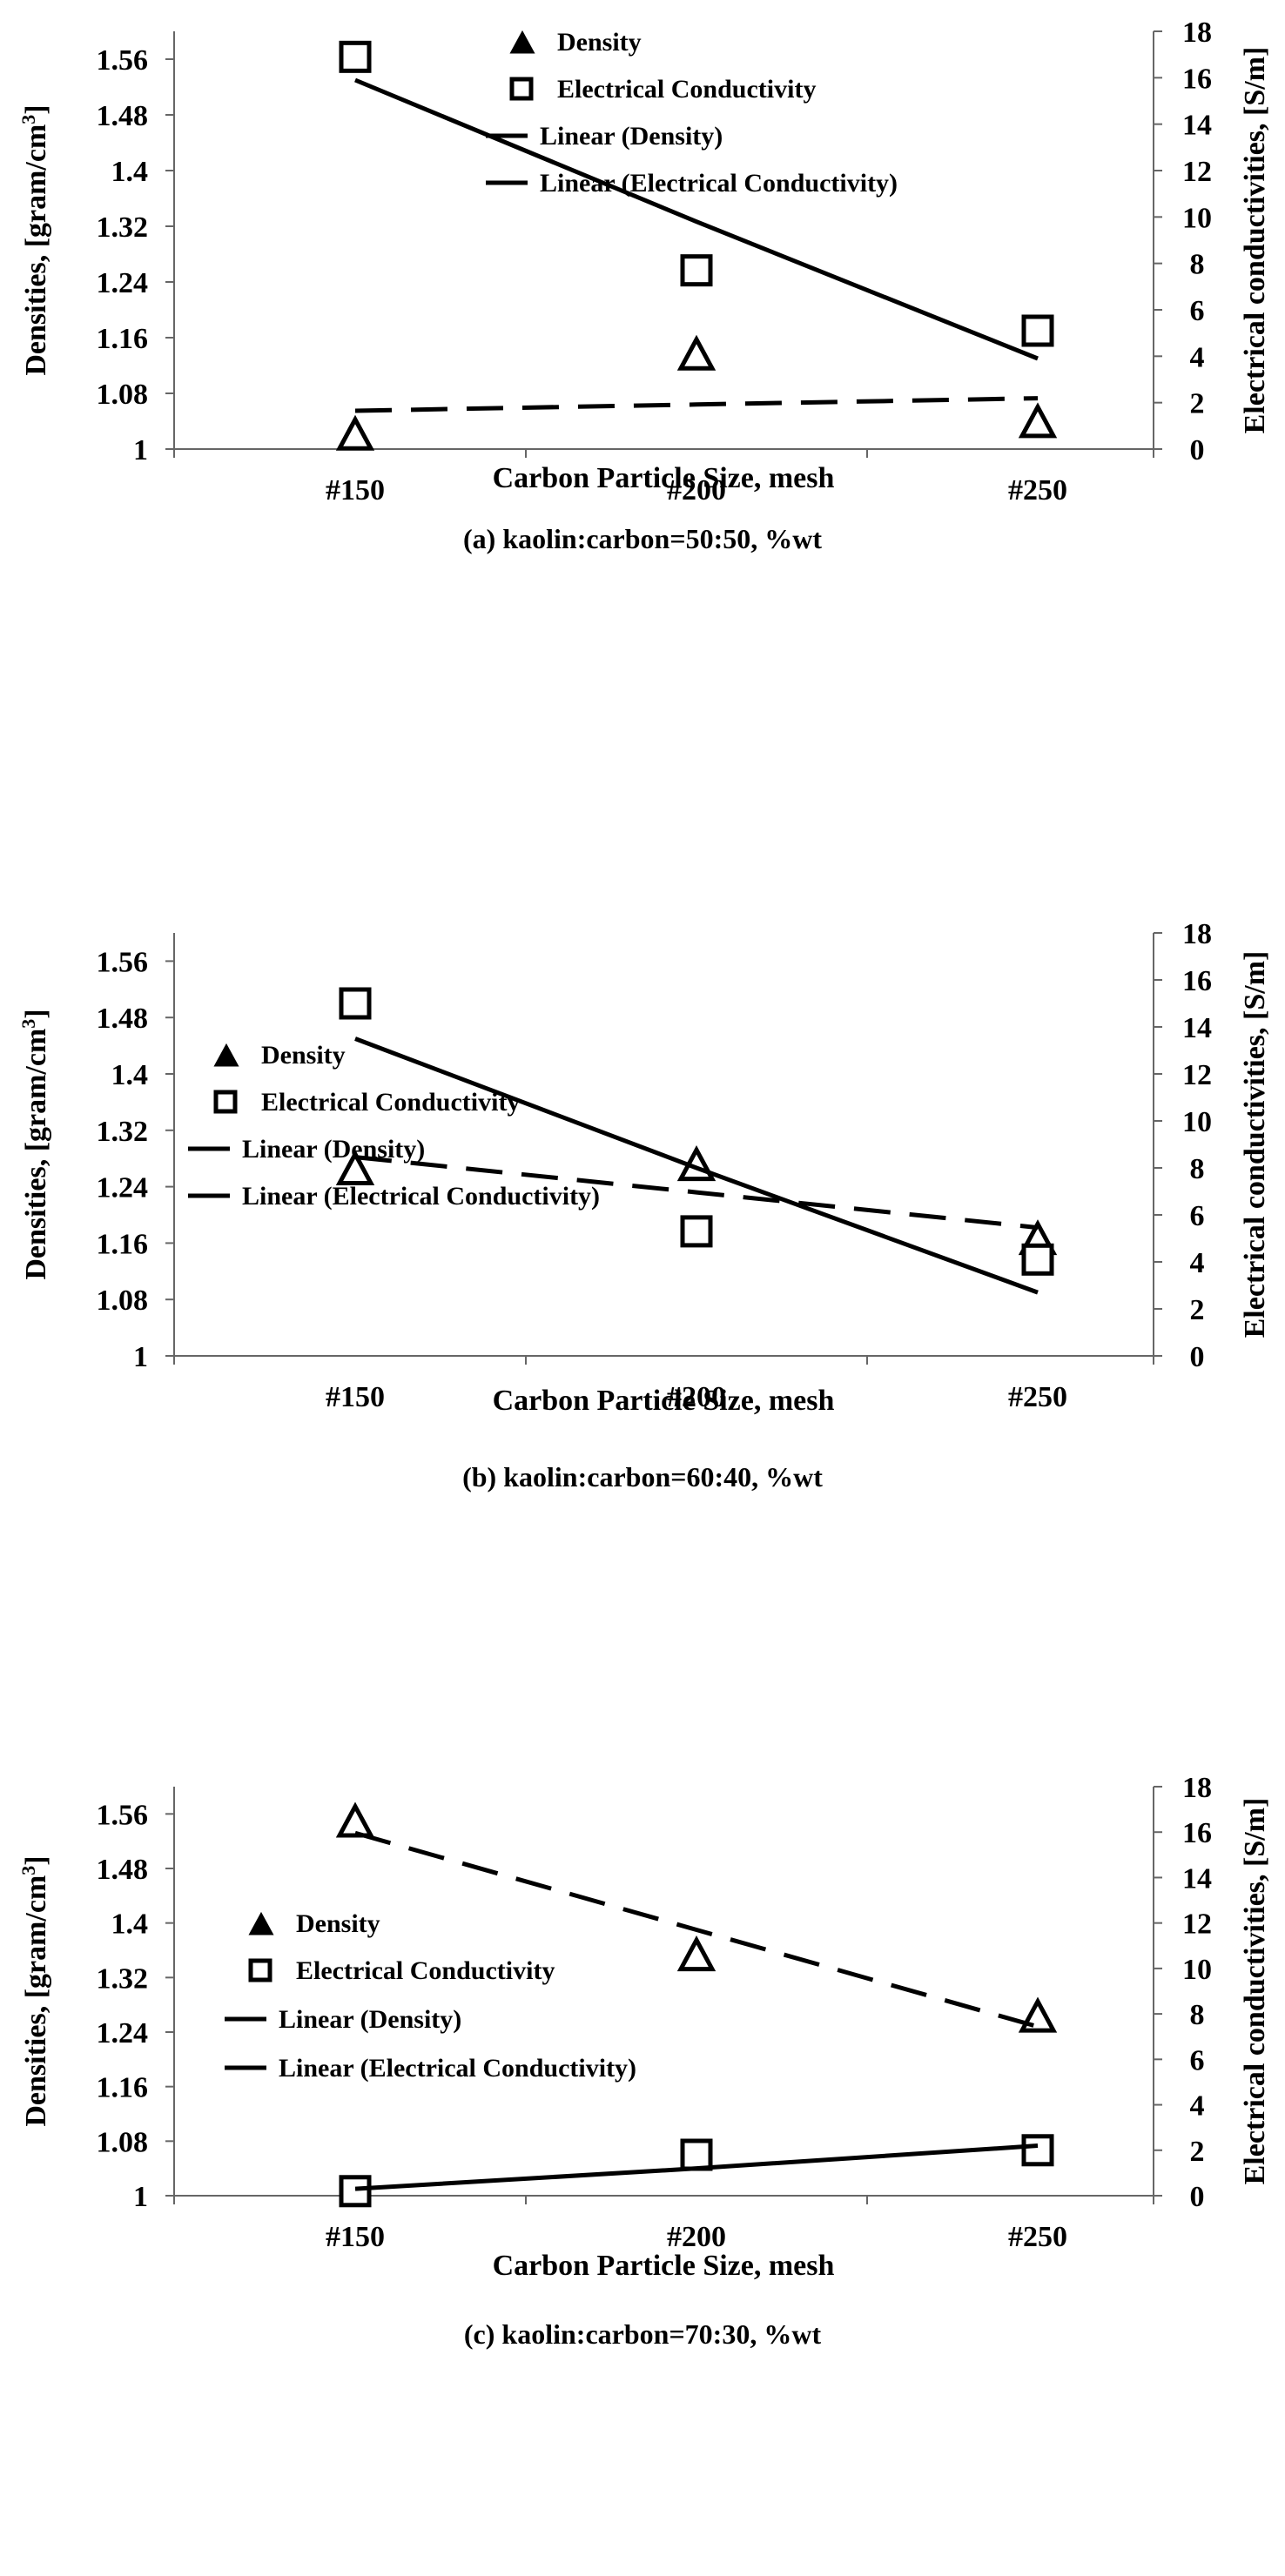 The height and width of the screenshot is (2576, 1285). Describe the element at coordinates (1197, 1263) in the screenshot. I see `right-tick-label: 4` at that location.